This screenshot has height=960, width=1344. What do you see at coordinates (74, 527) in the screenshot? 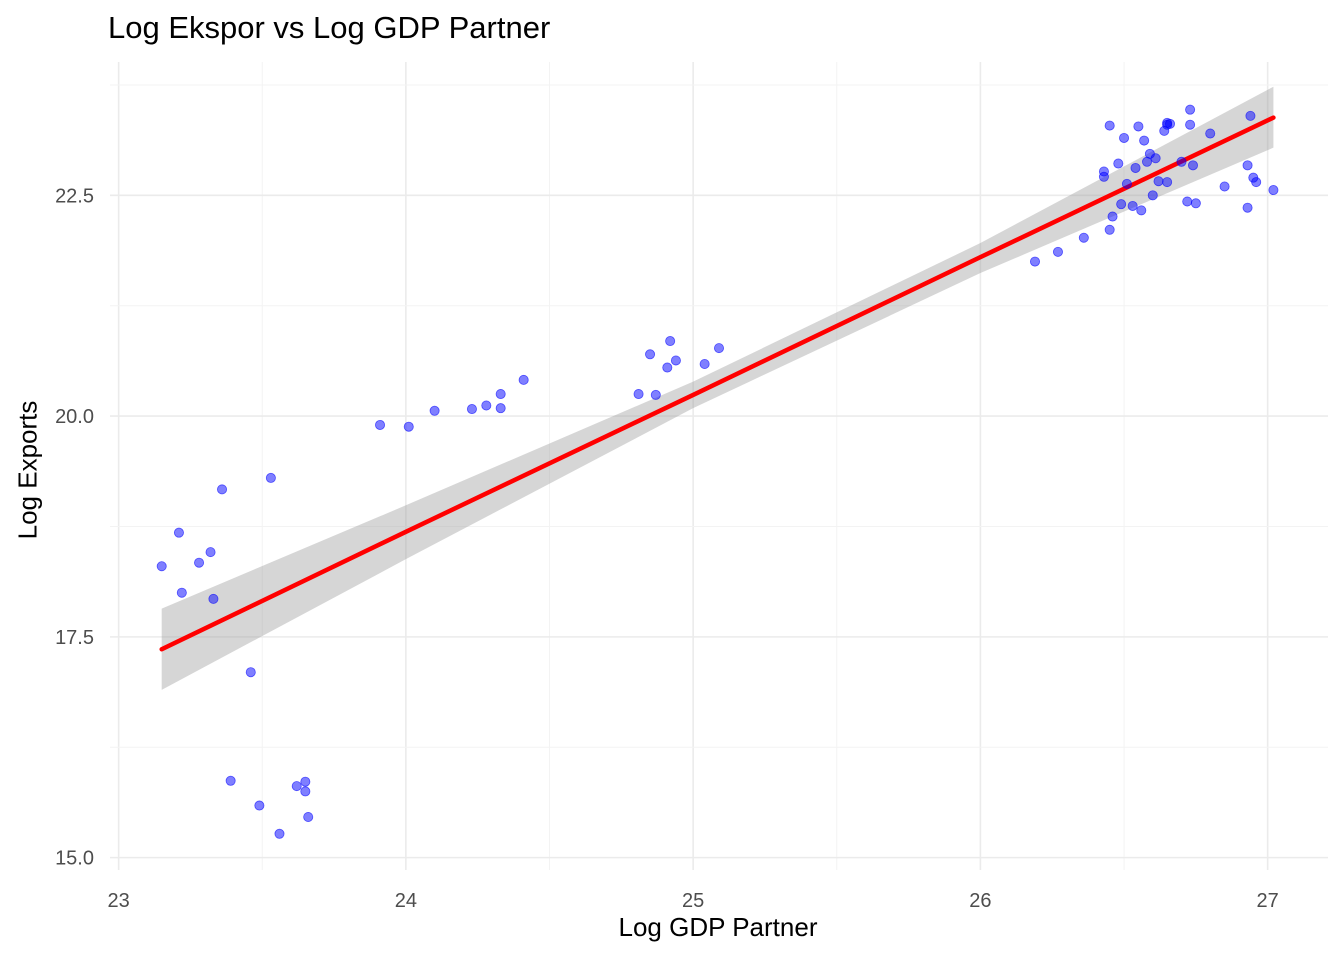
I see `y-axis-ticks: 15.0 17.5 20.0 22.5` at bounding box center [74, 527].